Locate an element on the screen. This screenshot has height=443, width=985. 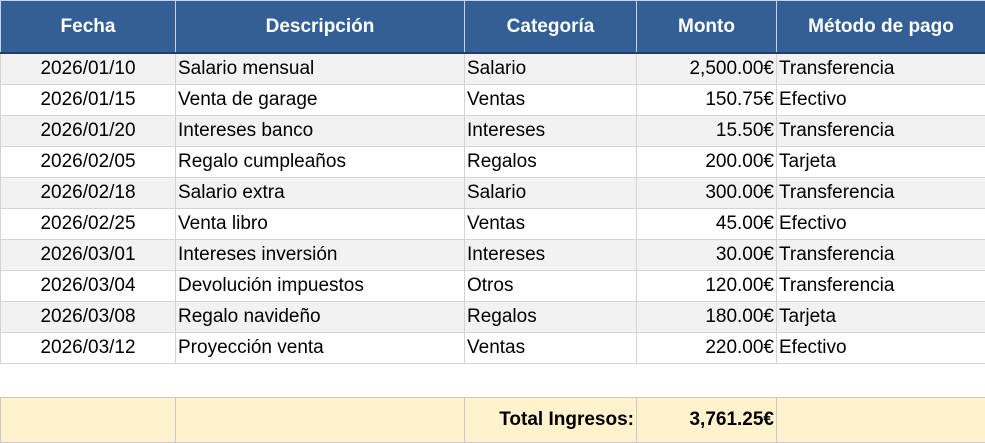
cell-description: Proyección venta is located at coordinates (320, 348).